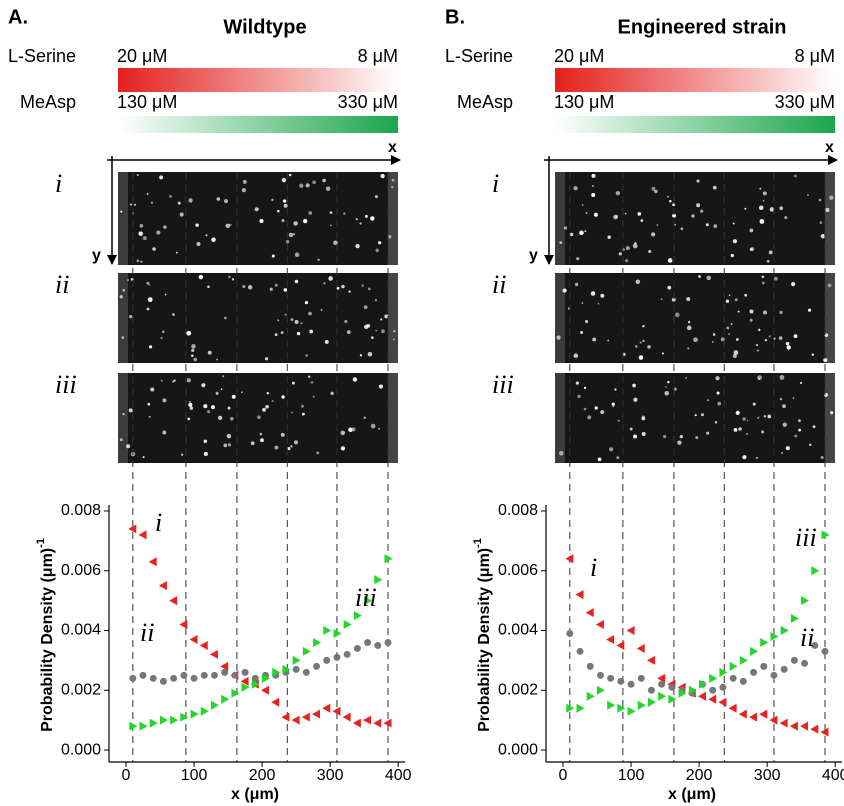  What do you see at coordinates (518, 630) in the screenshot?
I see `y-tick-label: 0.004` at bounding box center [518, 630].